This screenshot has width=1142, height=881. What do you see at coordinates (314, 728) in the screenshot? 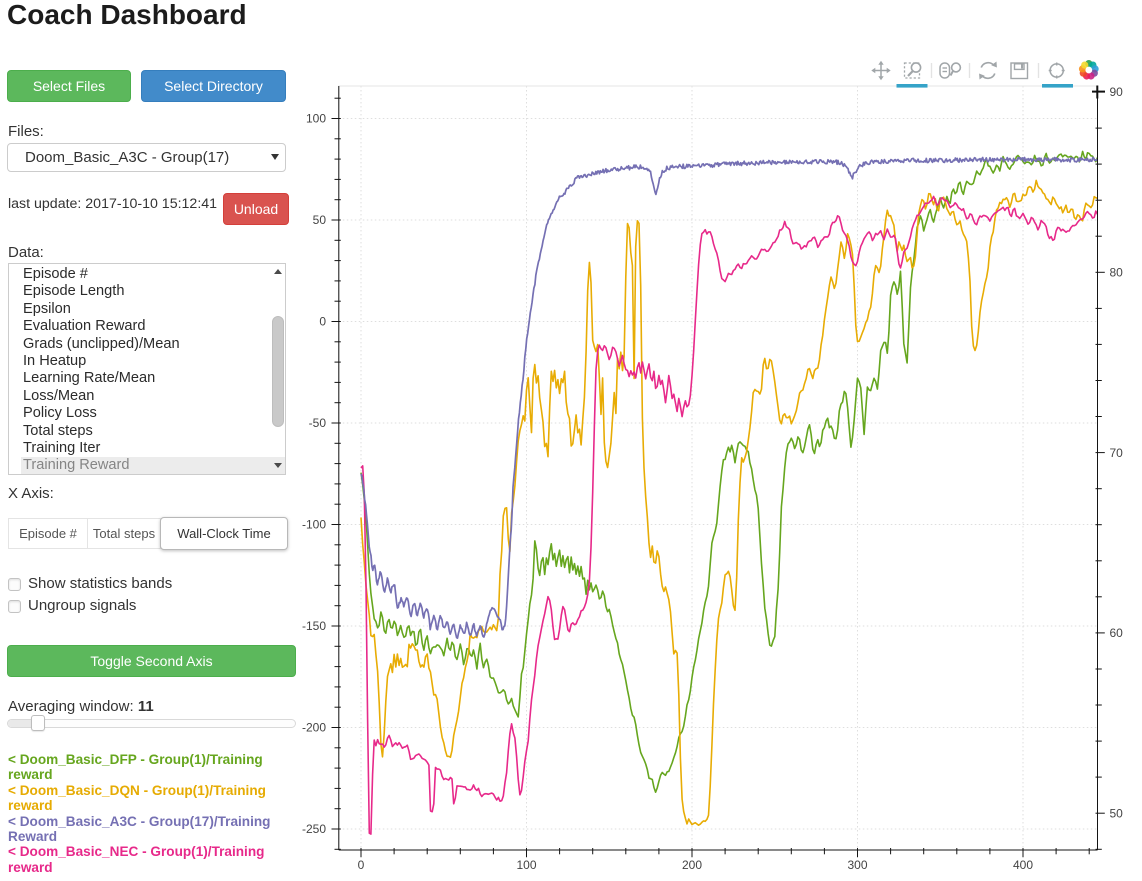
I see `svg-text: -200` at bounding box center [314, 728].